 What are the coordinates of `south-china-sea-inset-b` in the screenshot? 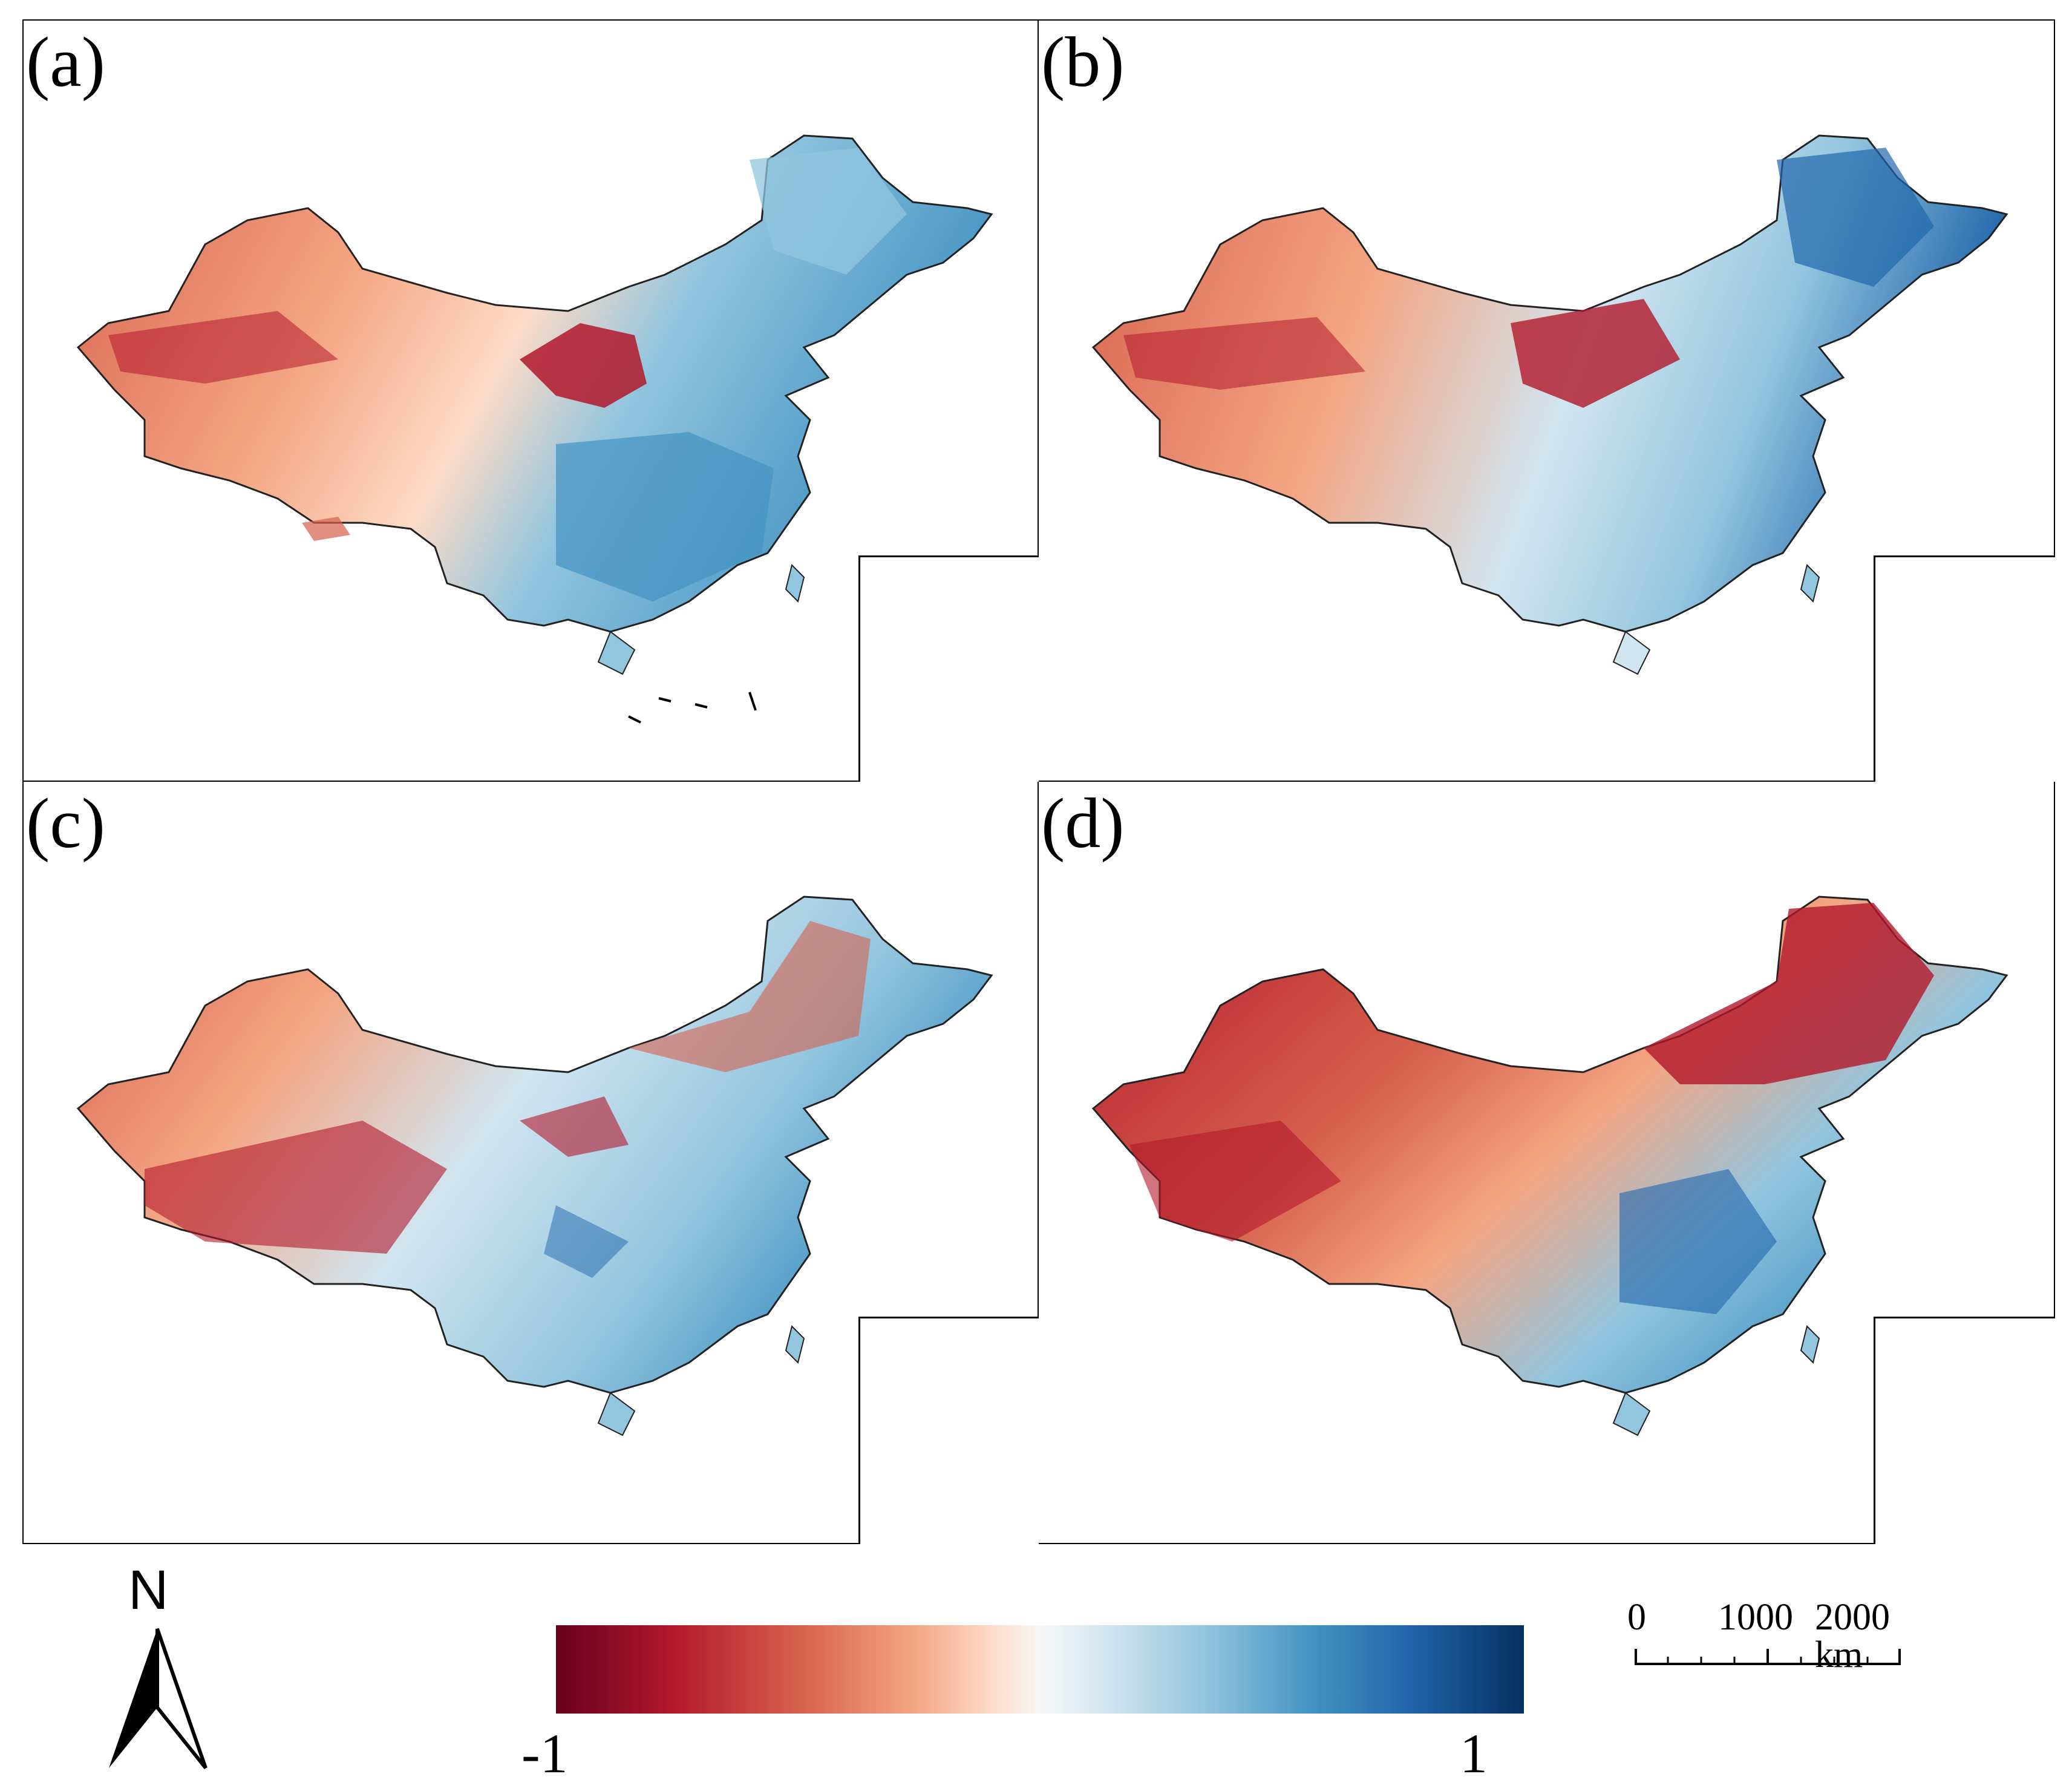 It's located at (1964, 669).